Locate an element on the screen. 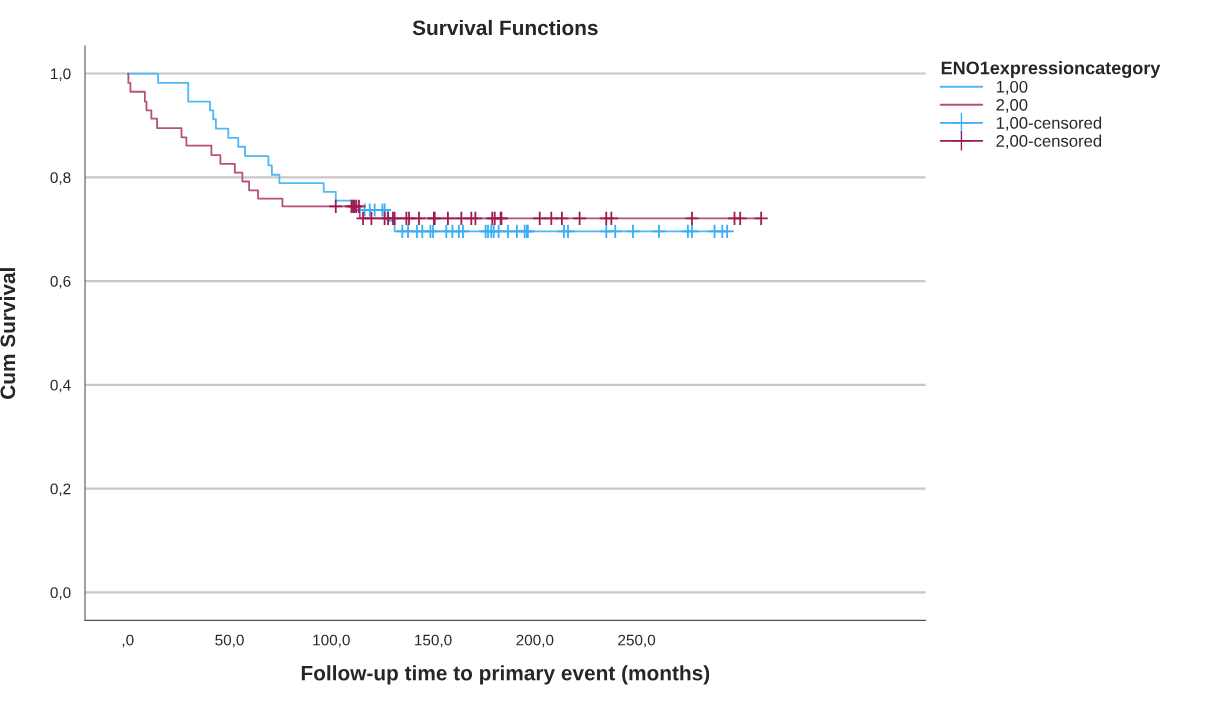 The height and width of the screenshot is (709, 1206). x-tick-label: 250,0 is located at coordinates (637, 641).